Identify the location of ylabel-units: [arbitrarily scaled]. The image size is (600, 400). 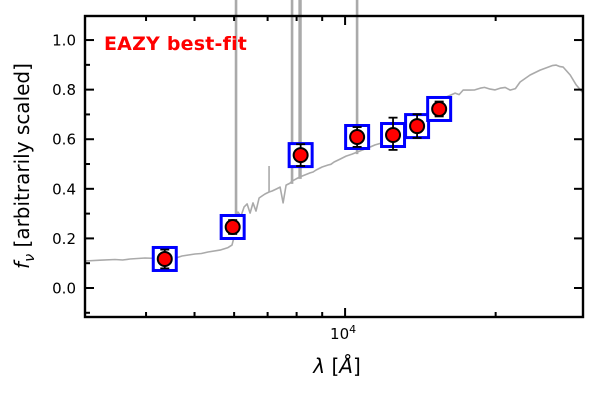
(22, 158).